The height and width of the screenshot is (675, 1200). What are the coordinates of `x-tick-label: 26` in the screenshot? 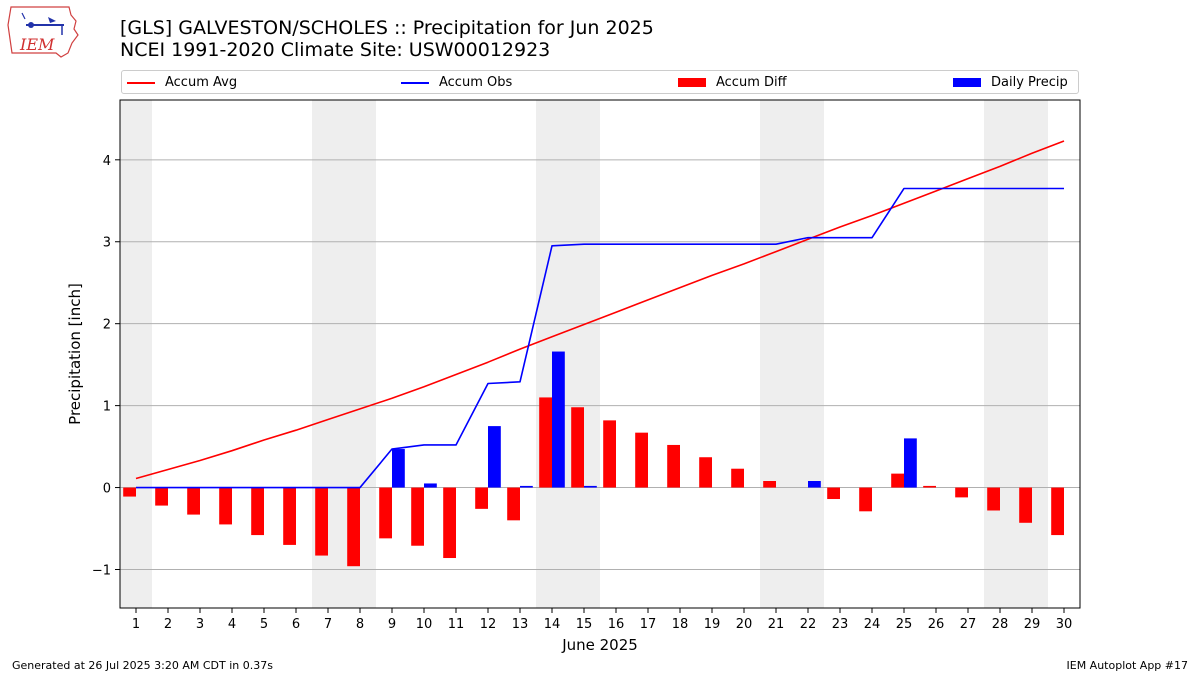 It's located at (936, 624).